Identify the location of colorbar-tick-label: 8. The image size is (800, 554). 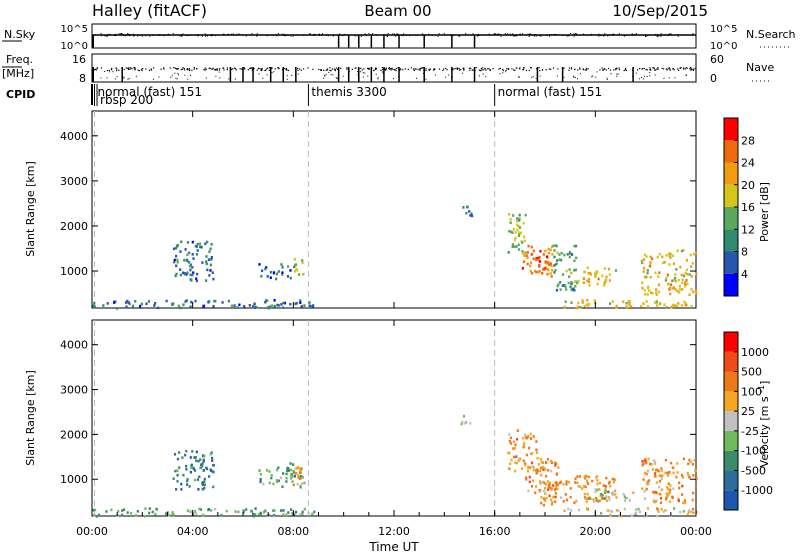
(744, 252).